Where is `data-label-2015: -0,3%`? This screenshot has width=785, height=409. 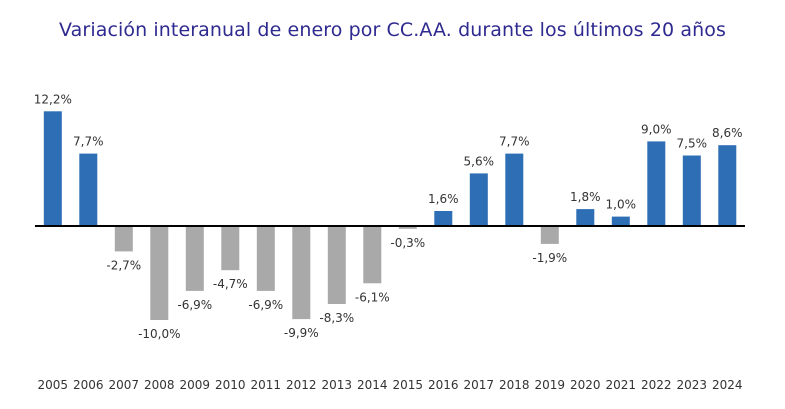
data-label-2015: -0,3% is located at coordinates (407, 243).